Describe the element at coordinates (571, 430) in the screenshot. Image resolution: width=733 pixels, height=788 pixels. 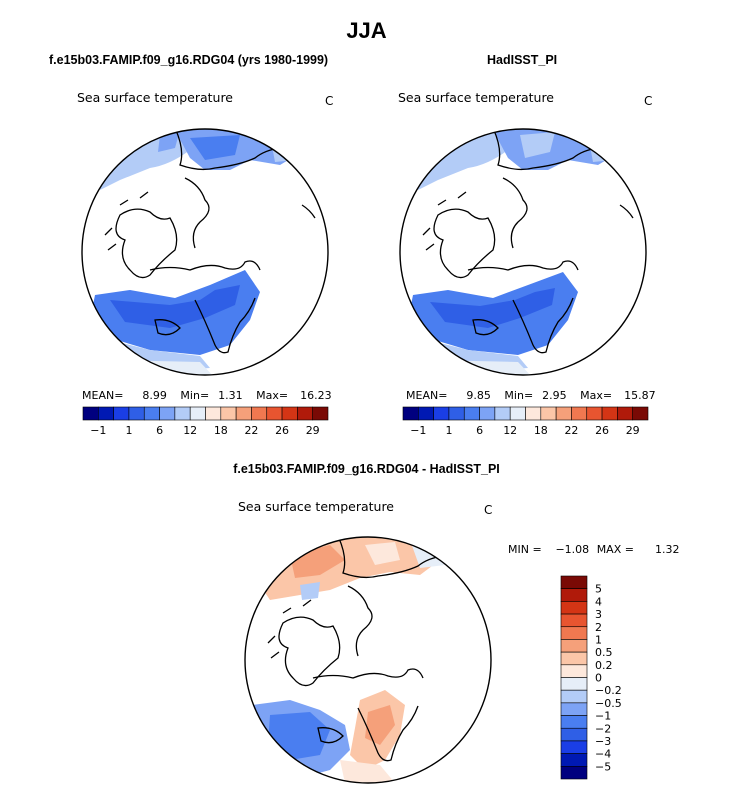
I see `panel-2-colorbar-tick-label: 22` at that location.